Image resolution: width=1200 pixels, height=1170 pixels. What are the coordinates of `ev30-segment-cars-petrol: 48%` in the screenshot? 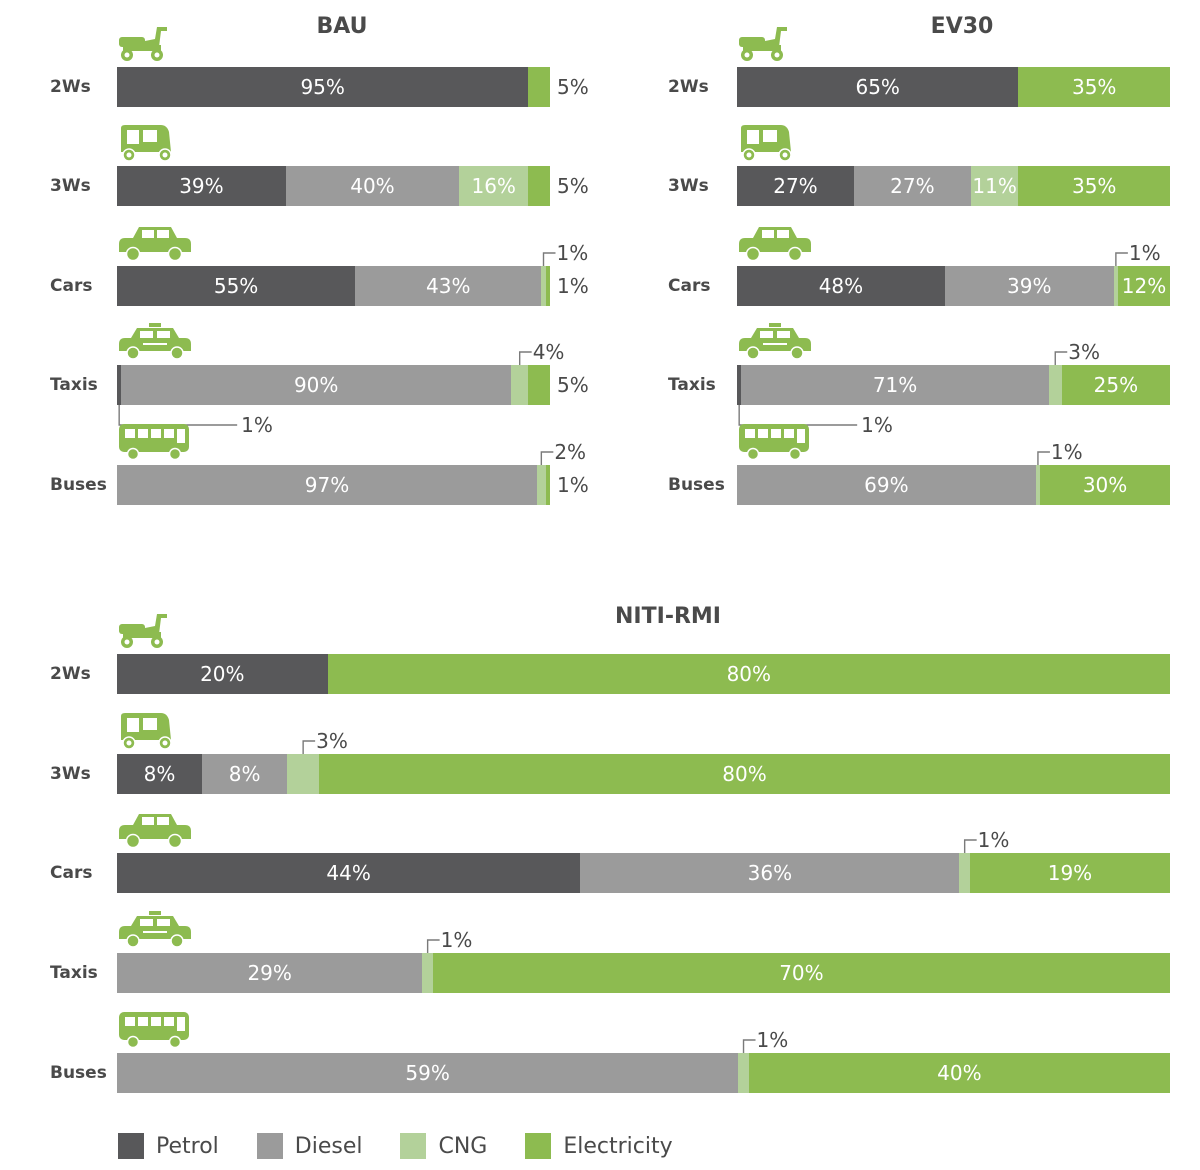 It's located at (841, 286).